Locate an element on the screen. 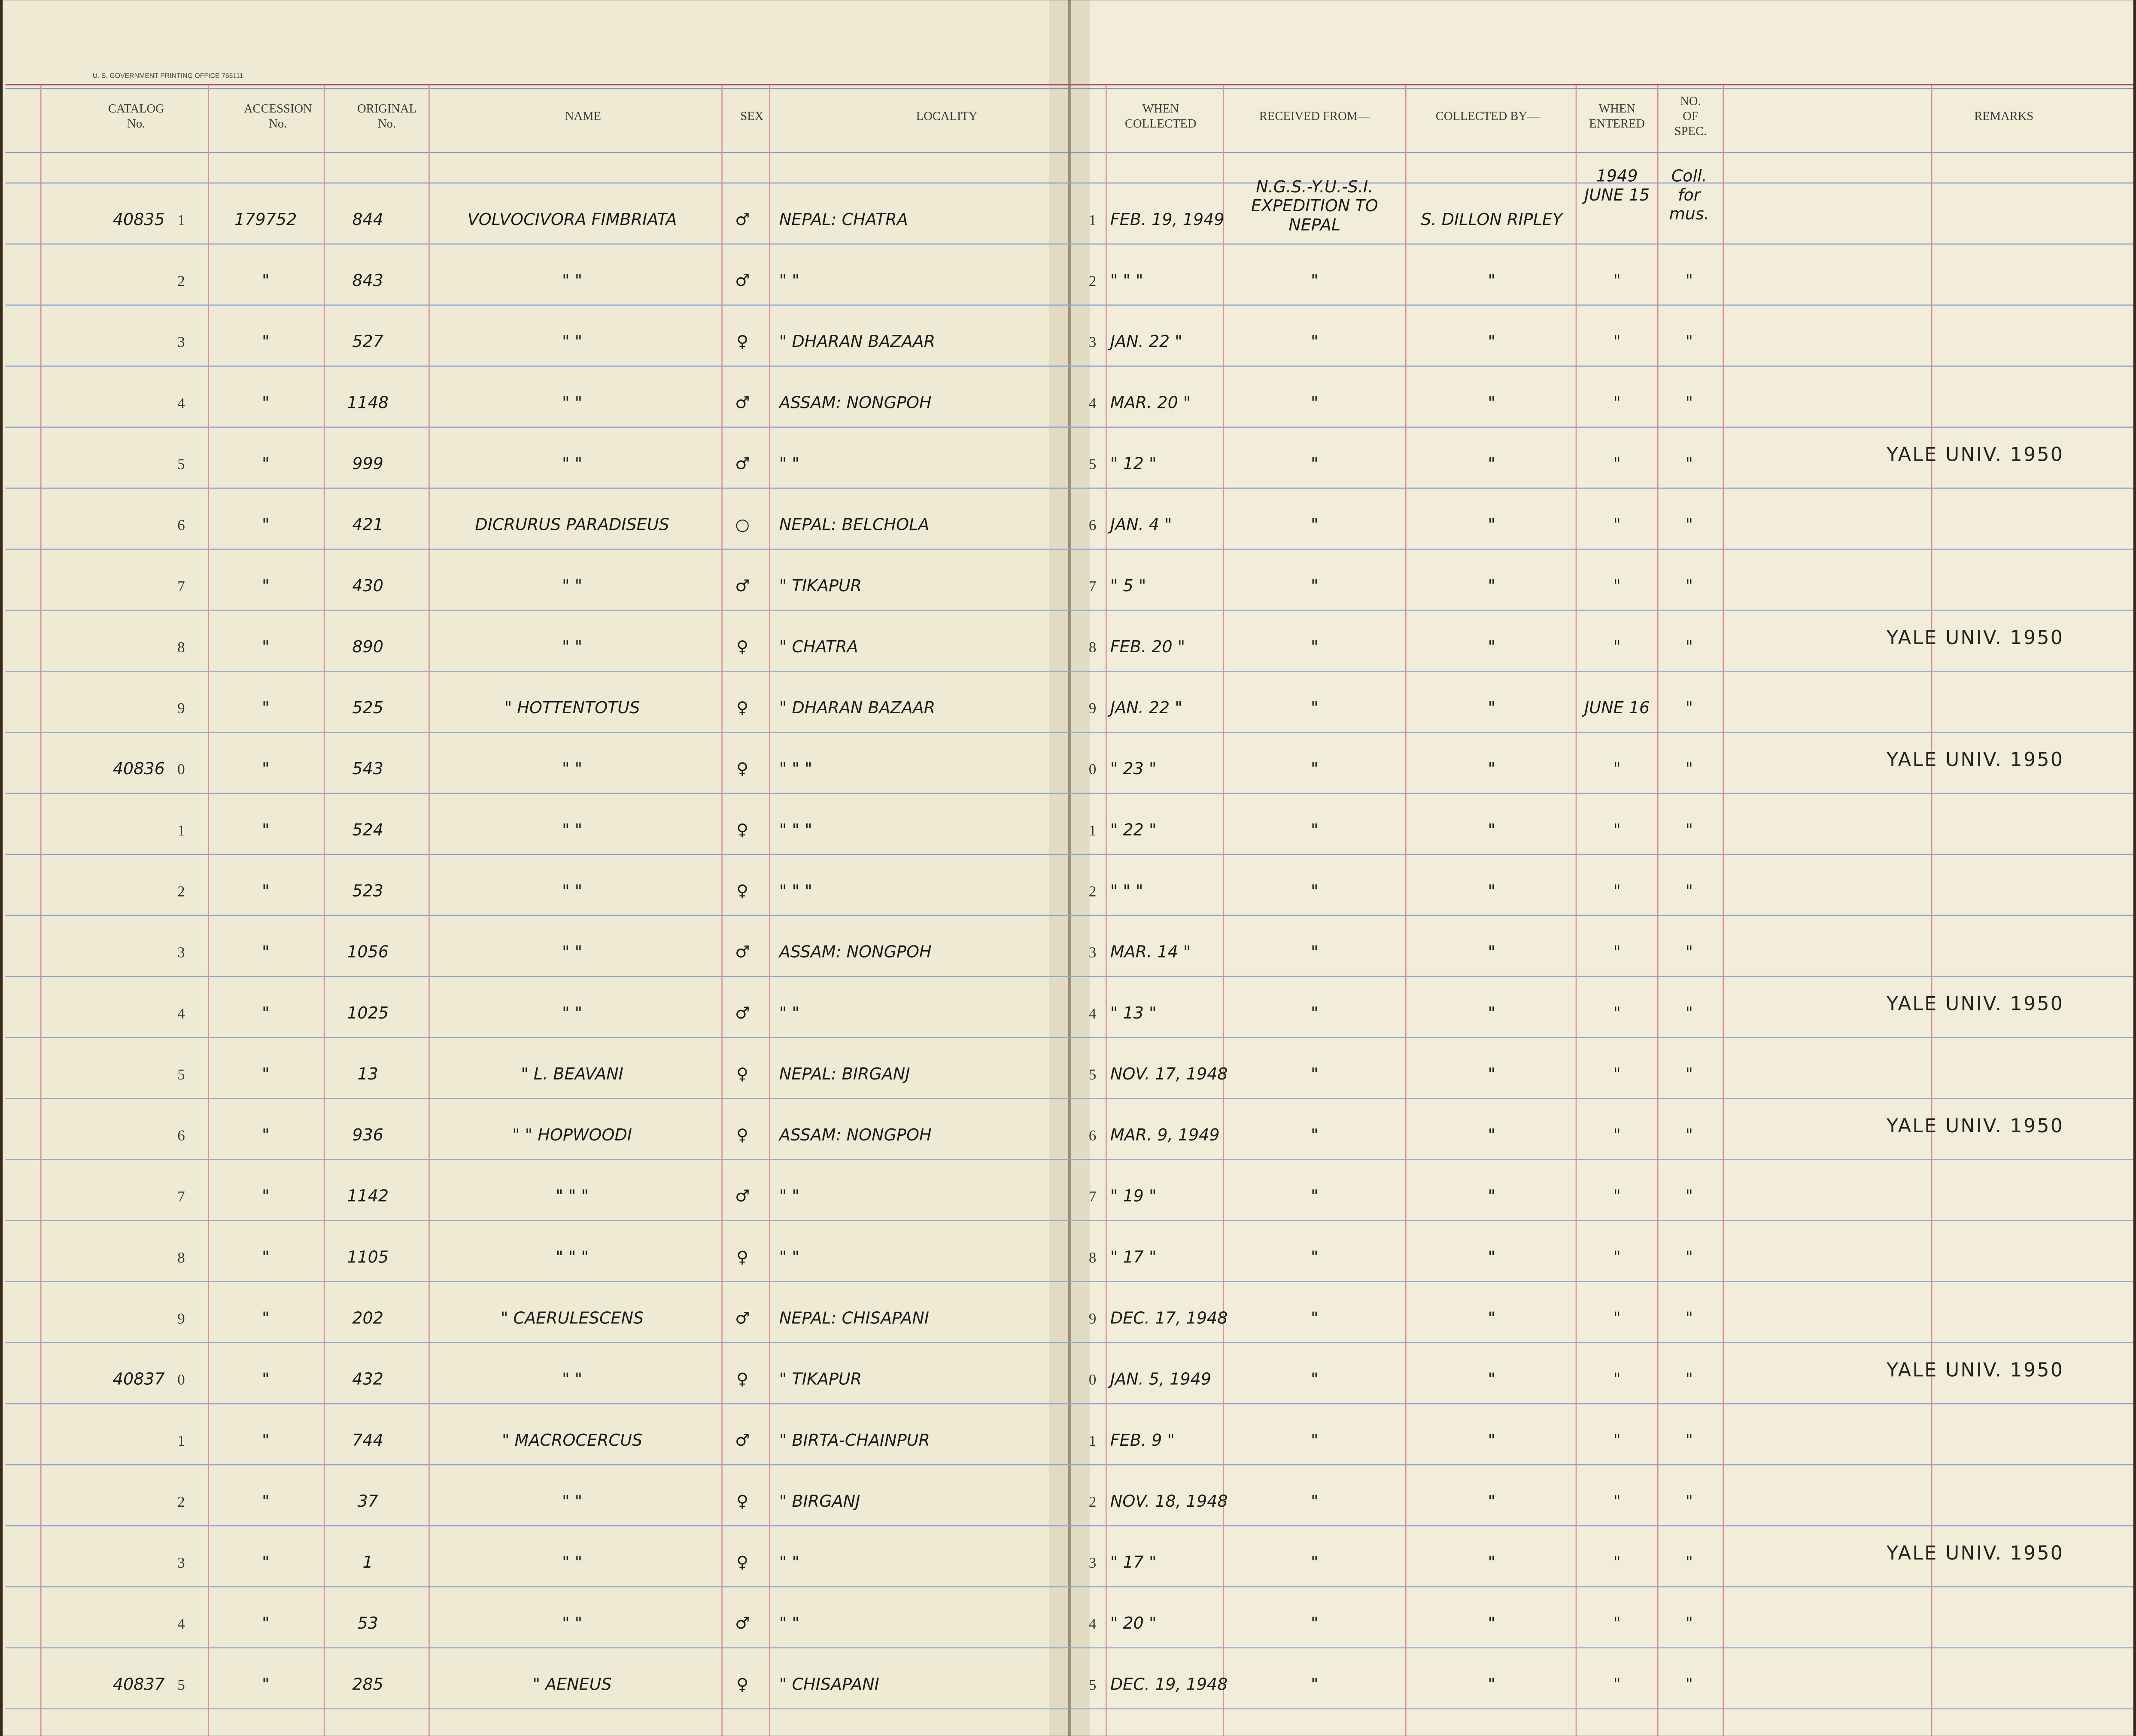 The width and height of the screenshot is (2136, 1736). cell-d: 2 is located at coordinates (1092, 1502).